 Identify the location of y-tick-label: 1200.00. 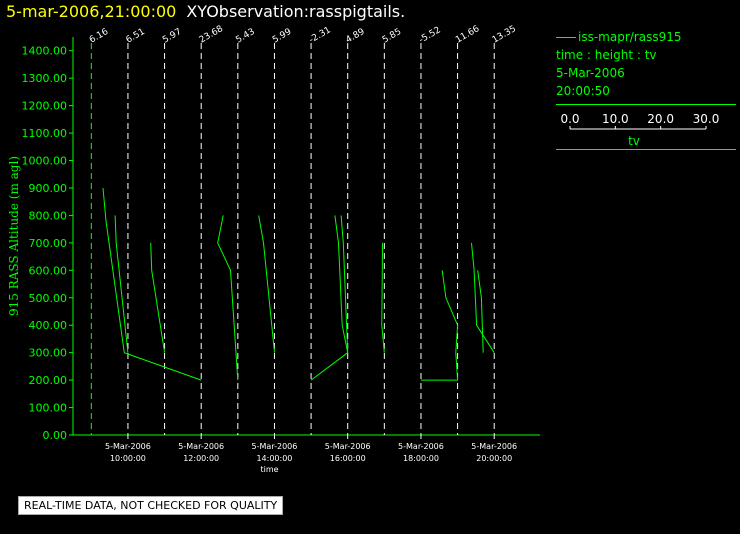
(45, 106).